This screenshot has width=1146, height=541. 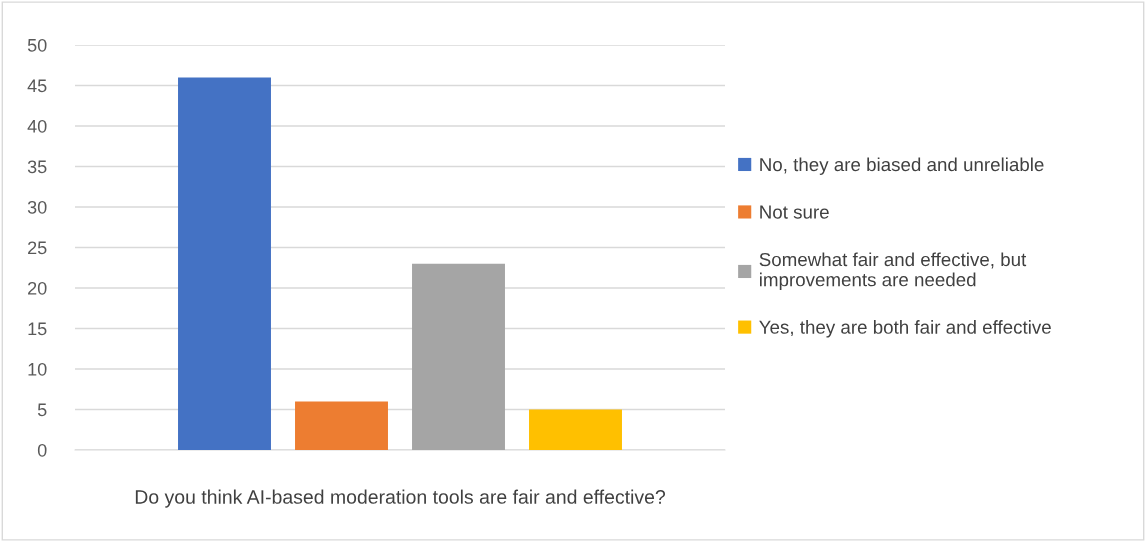 What do you see at coordinates (37, 167) in the screenshot?
I see `y-tick-label: 35` at bounding box center [37, 167].